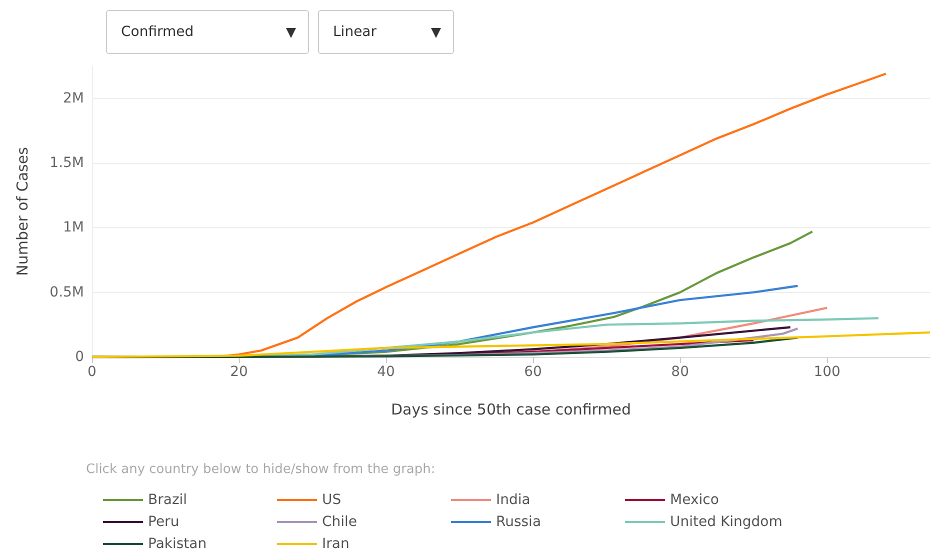 The width and height of the screenshot is (933, 557). I want to click on legend-label: US, so click(332, 500).